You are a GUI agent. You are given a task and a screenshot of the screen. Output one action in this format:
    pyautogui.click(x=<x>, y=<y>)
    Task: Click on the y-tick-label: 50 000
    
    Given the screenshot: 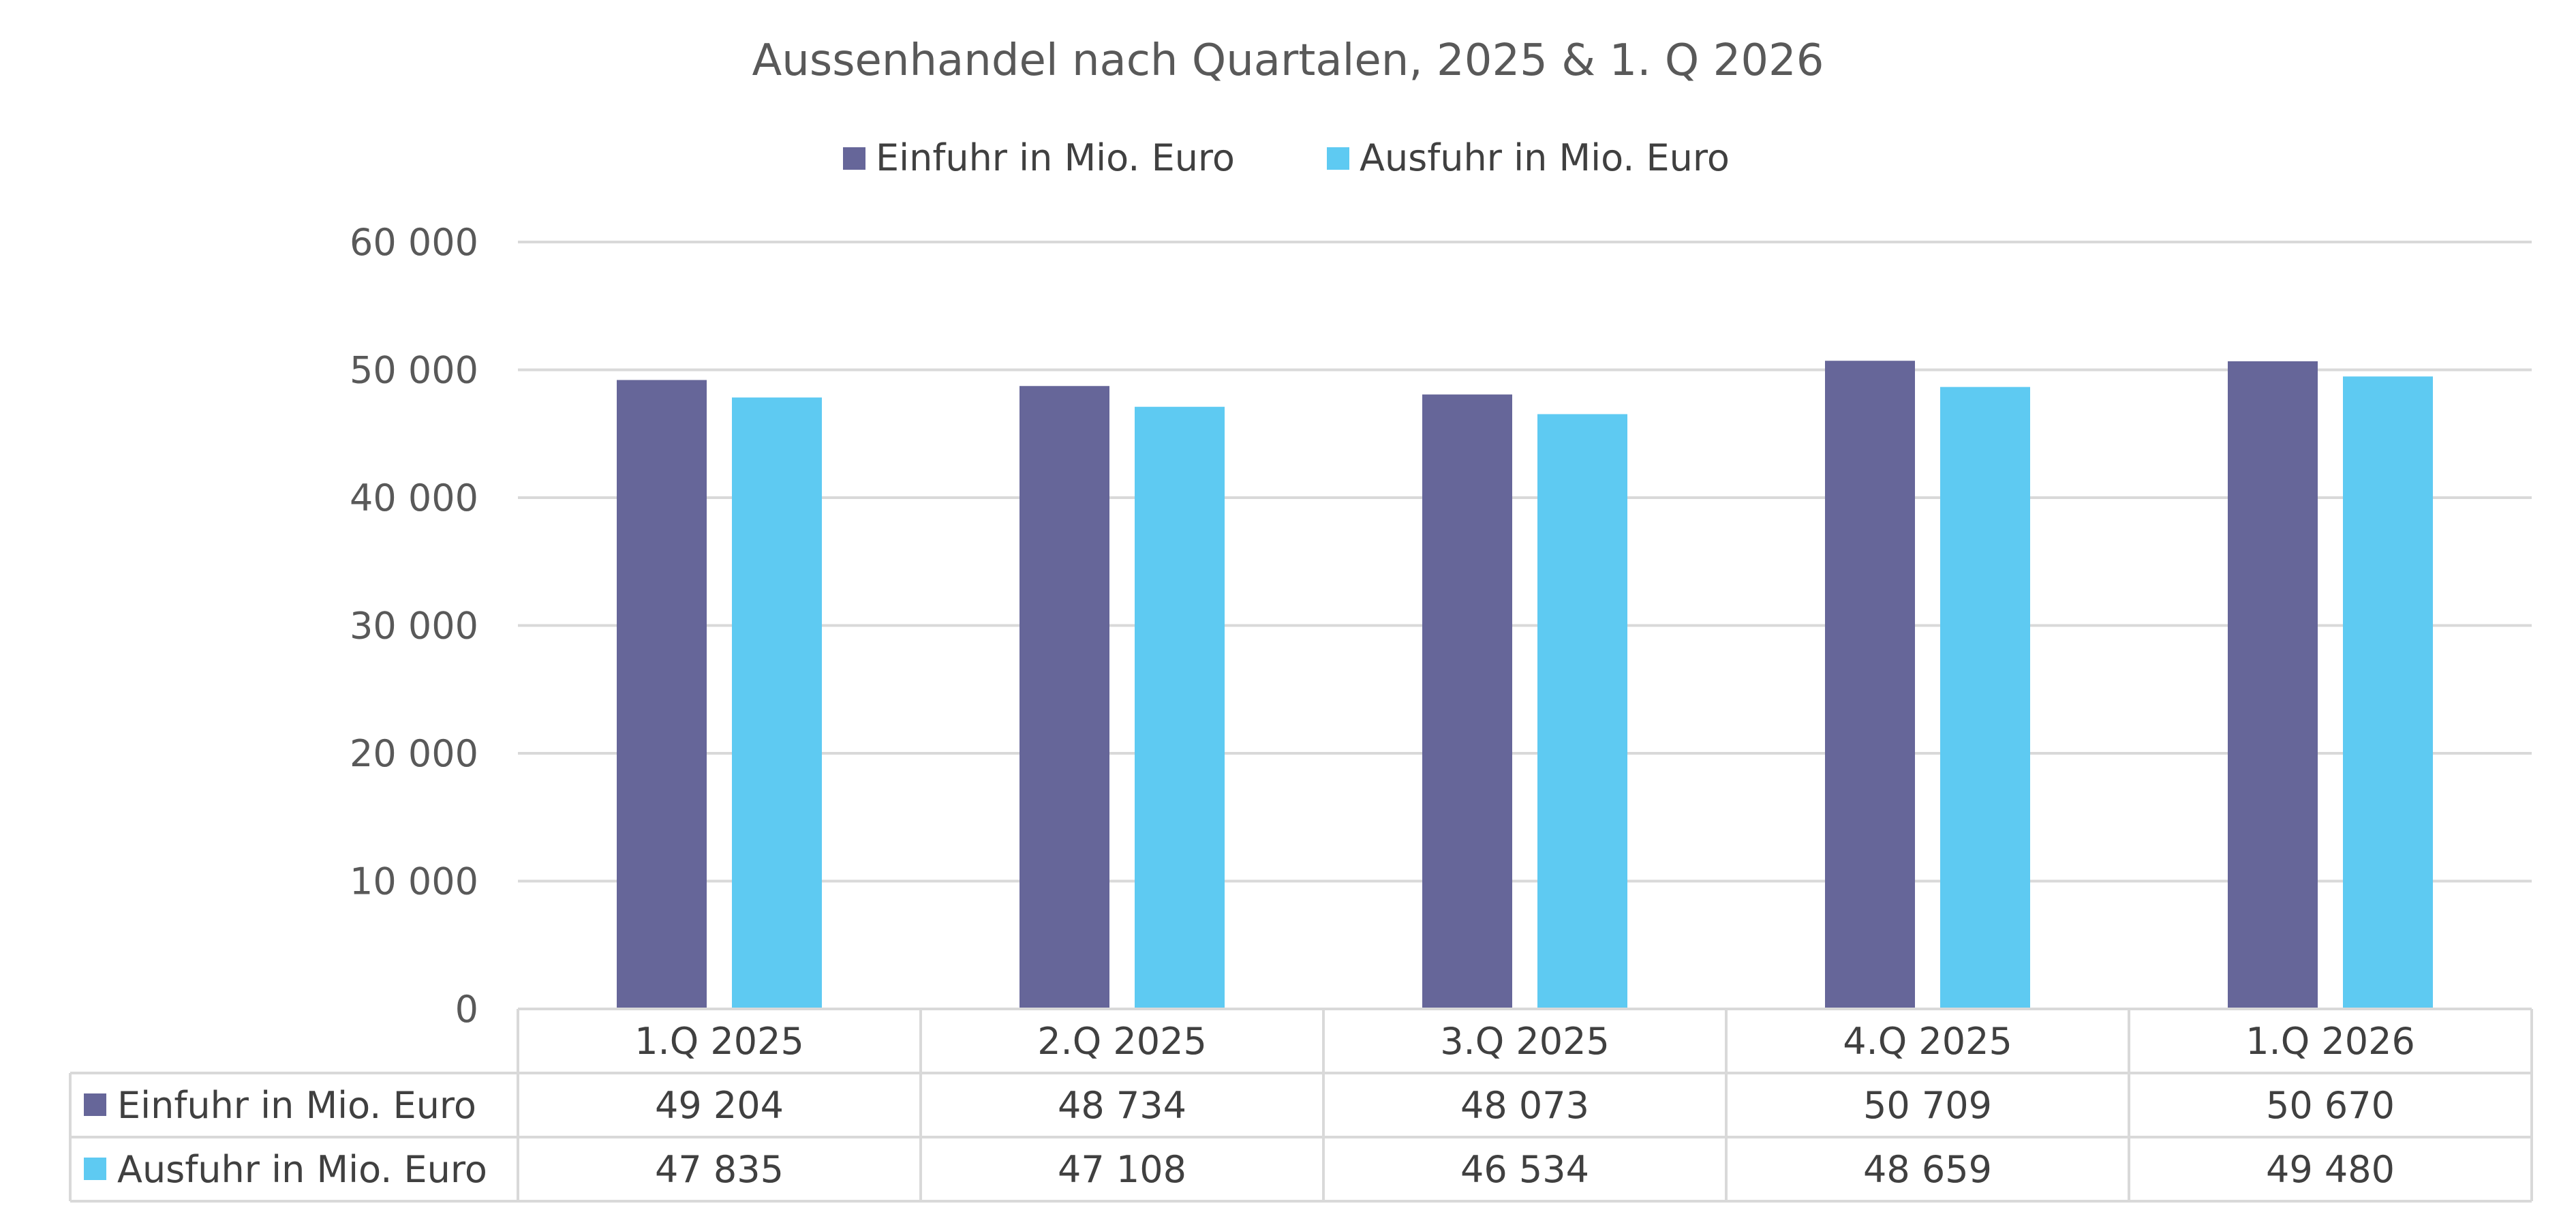 What is the action you would take?
    pyautogui.click(x=414, y=370)
    